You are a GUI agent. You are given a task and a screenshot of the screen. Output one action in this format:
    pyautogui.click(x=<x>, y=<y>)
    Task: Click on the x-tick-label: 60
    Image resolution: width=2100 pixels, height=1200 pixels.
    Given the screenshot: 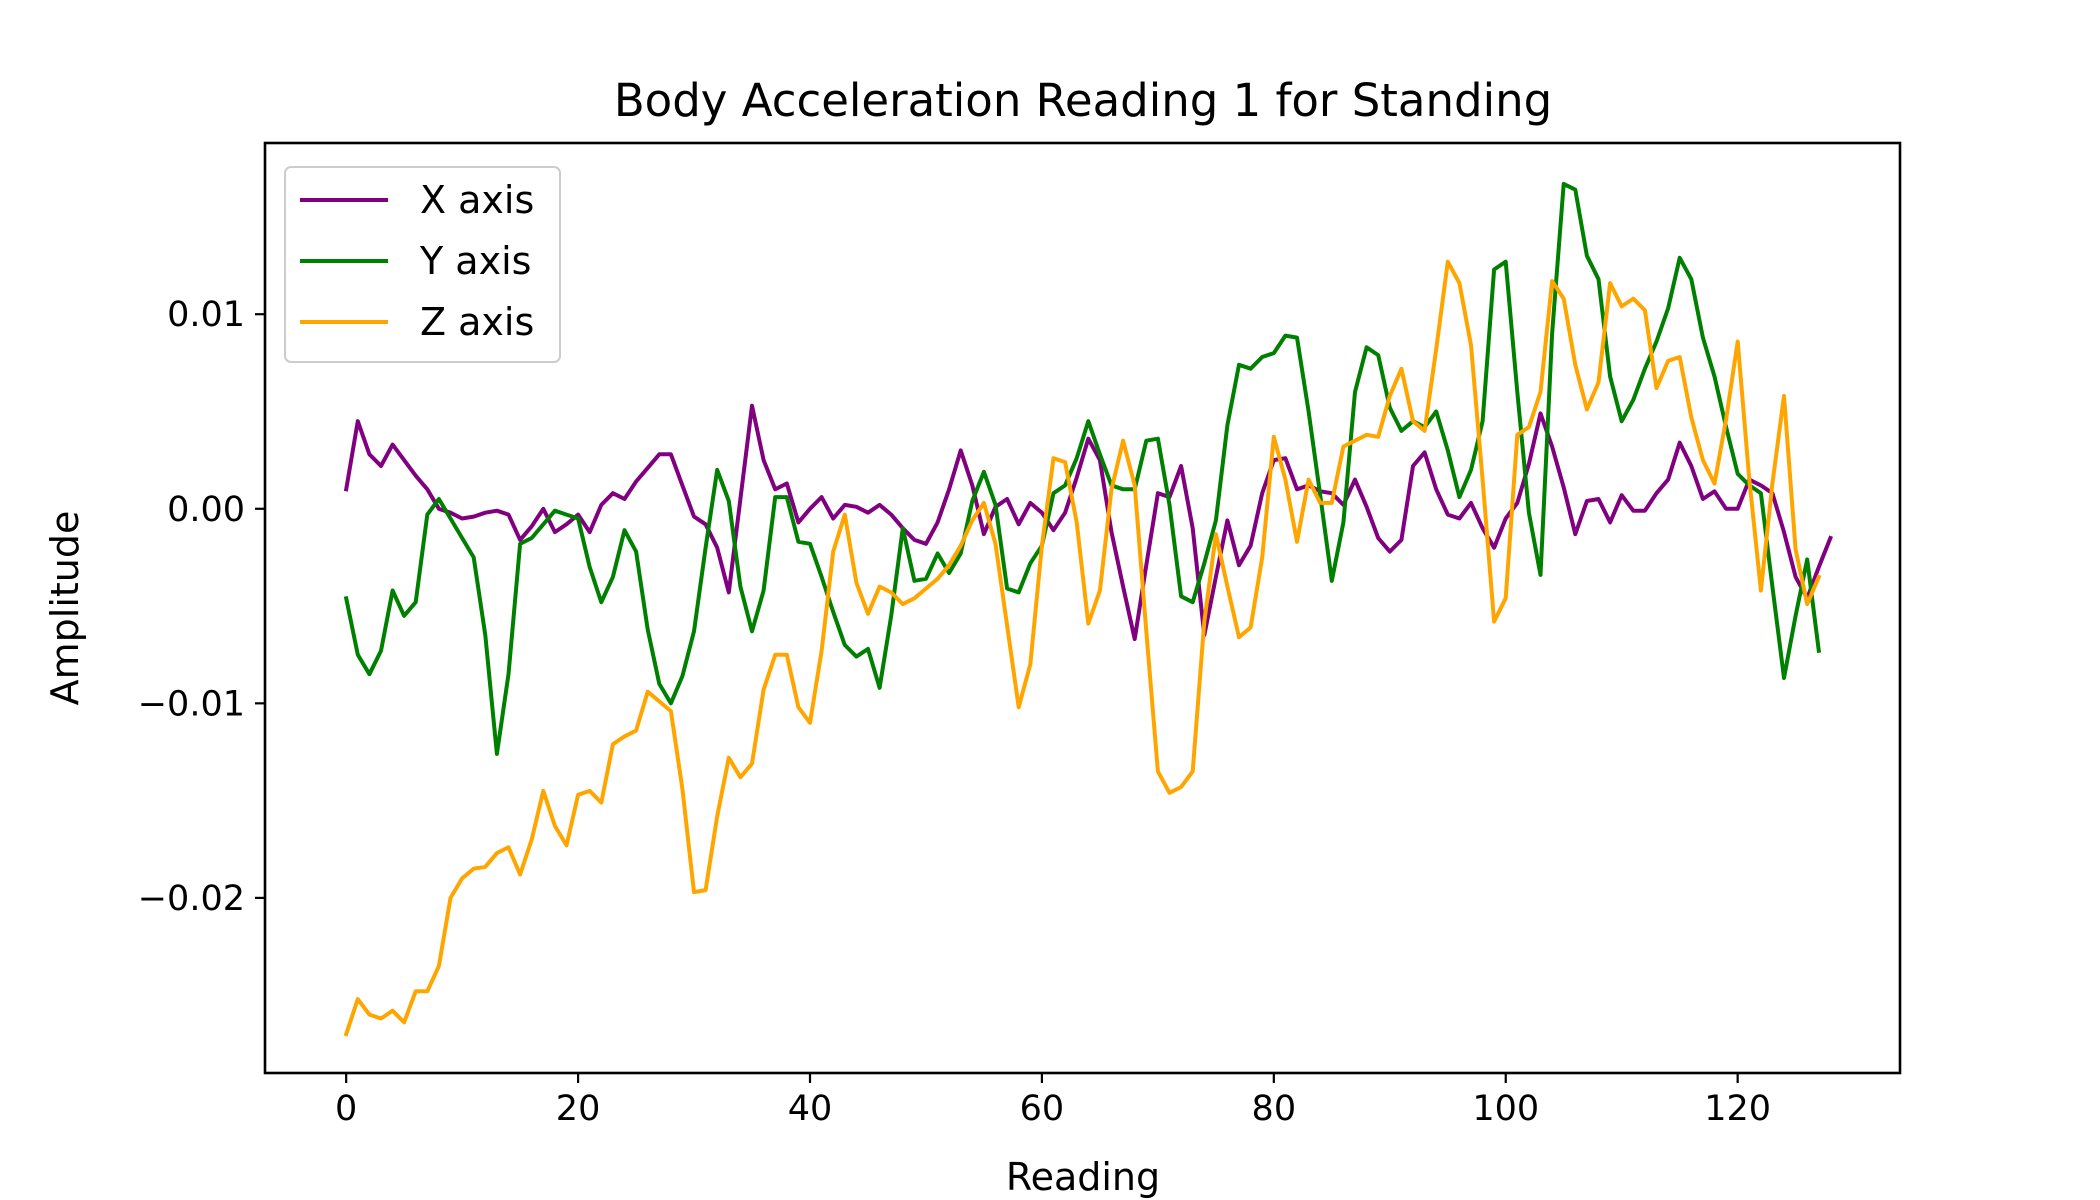 What is the action you would take?
    pyautogui.click(x=1042, y=1109)
    